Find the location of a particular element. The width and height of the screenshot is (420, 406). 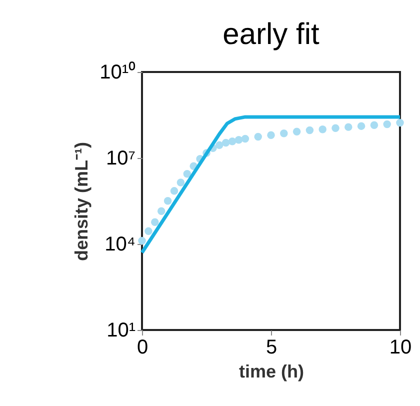

y-tick-label: 10¹ is located at coordinates (121, 331).